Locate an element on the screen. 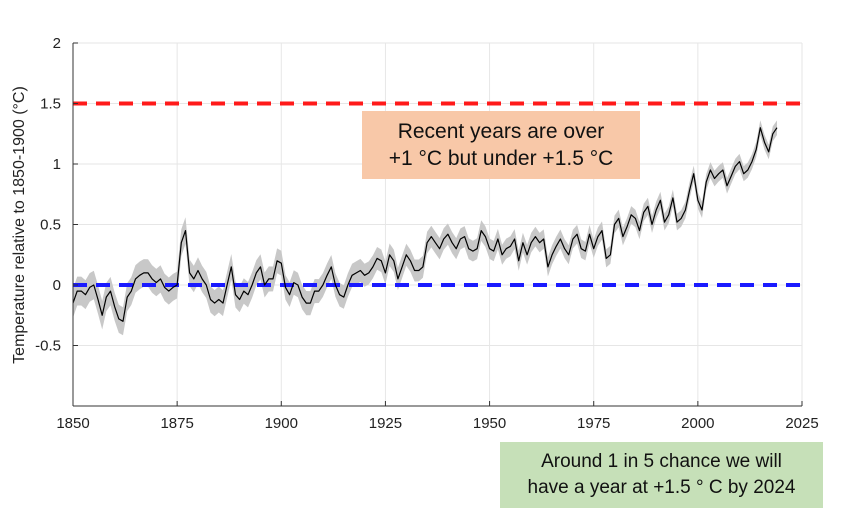 The image size is (850, 517). y-axis-label: Temperature relative to 1850-1900 (°C) is located at coordinates (19, 225).